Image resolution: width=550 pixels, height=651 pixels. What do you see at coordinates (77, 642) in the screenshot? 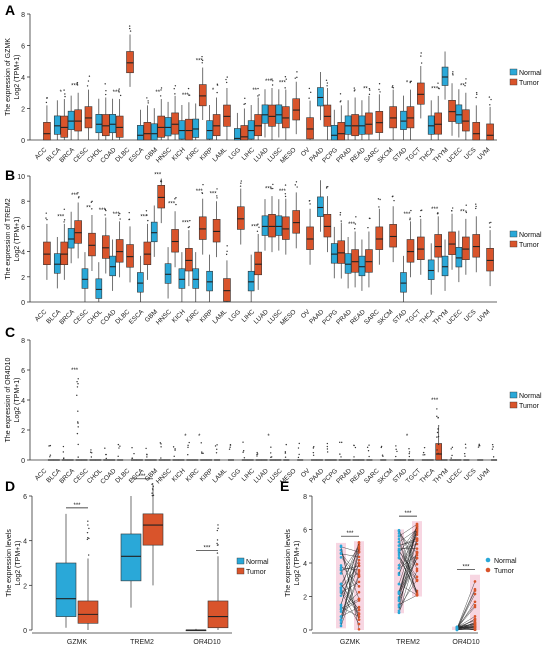
I see `x-tick-label: GZMK` at bounding box center [77, 642].